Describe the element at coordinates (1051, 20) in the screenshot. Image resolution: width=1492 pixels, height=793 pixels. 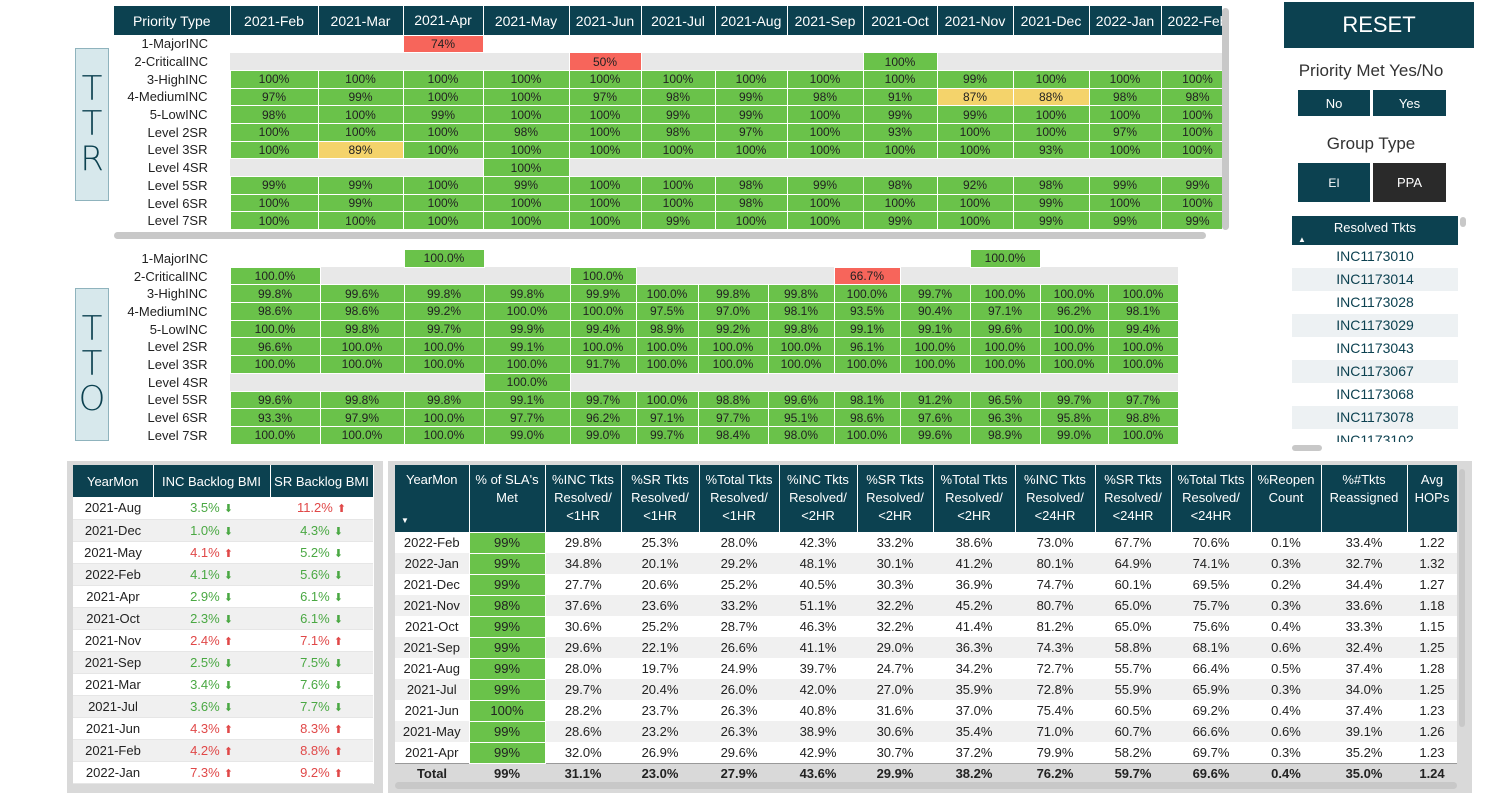
I see `header-month: 2021-Dec` at that location.